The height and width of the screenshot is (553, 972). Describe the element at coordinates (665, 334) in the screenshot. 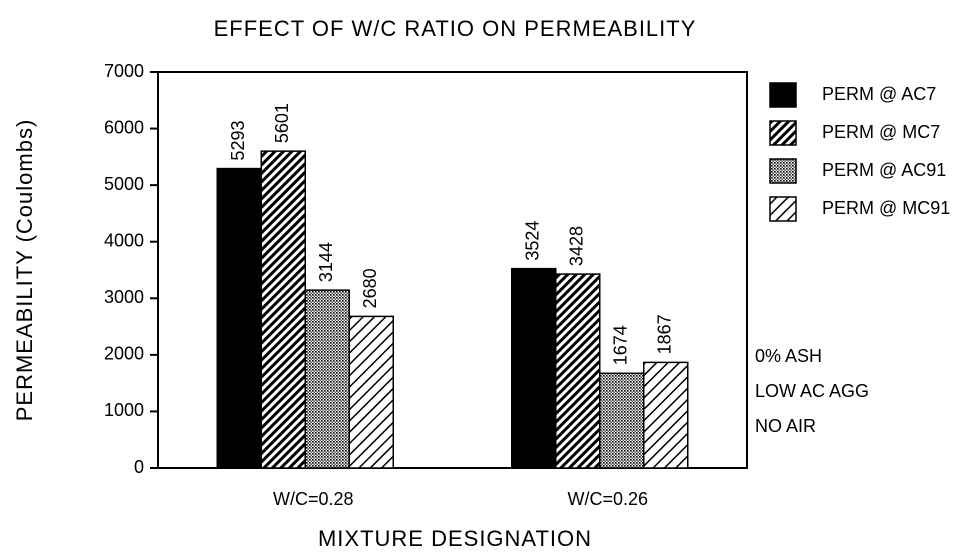

I see `value-label: 1867` at that location.